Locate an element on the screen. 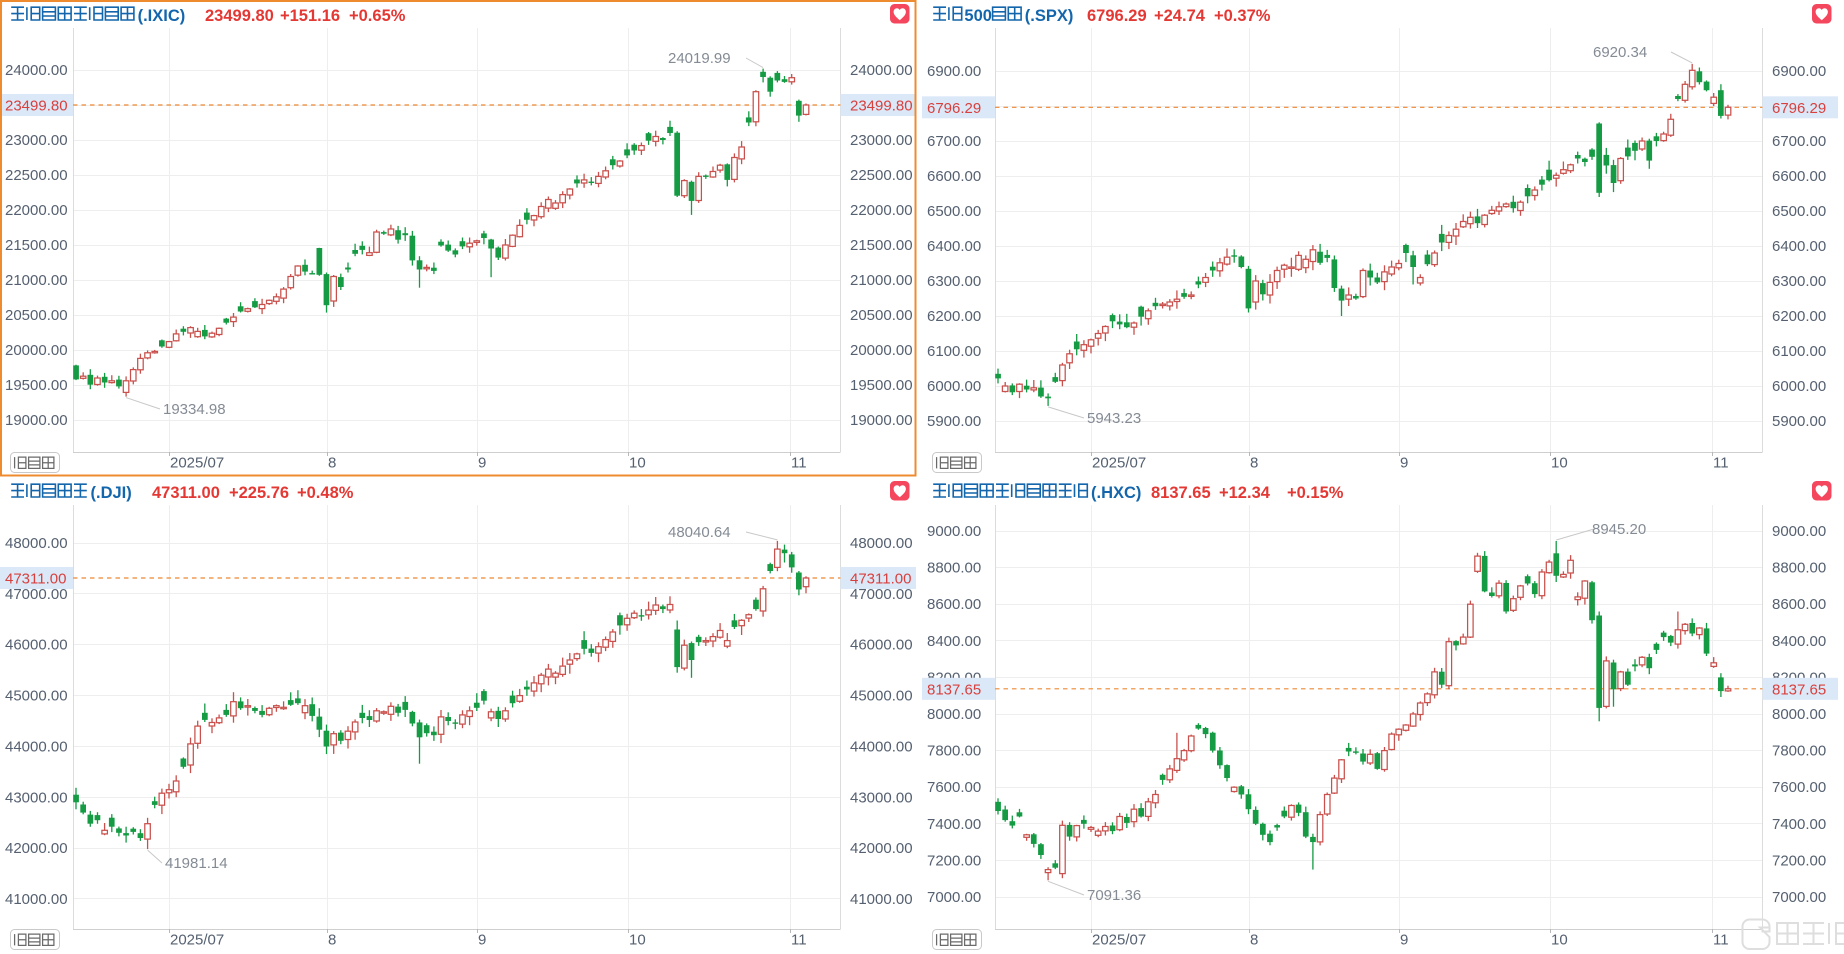 The image size is (1844, 954). svg-text: 6920.34 is located at coordinates (1620, 52).